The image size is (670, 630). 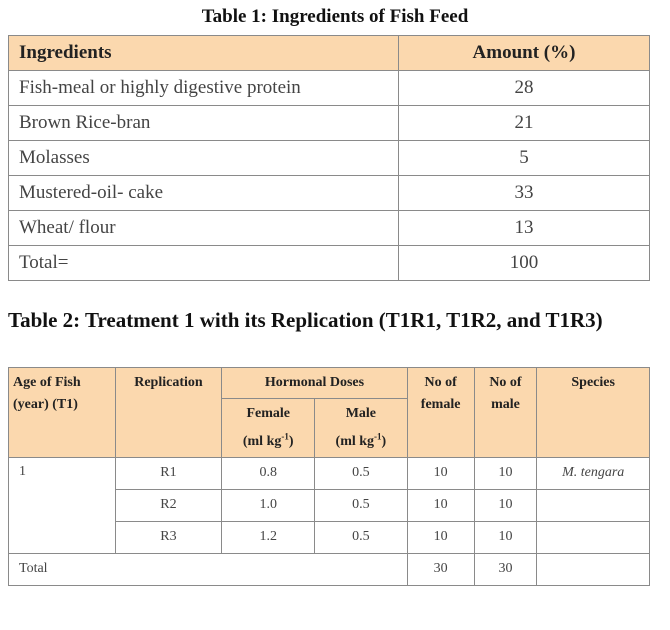 I want to click on replication-cell: R3, so click(x=168, y=537).